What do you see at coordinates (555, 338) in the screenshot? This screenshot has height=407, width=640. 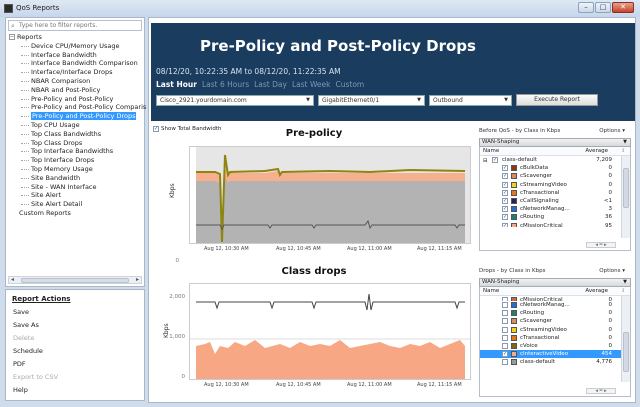 I see `list-item: cTransactional 0` at bounding box center [555, 338].